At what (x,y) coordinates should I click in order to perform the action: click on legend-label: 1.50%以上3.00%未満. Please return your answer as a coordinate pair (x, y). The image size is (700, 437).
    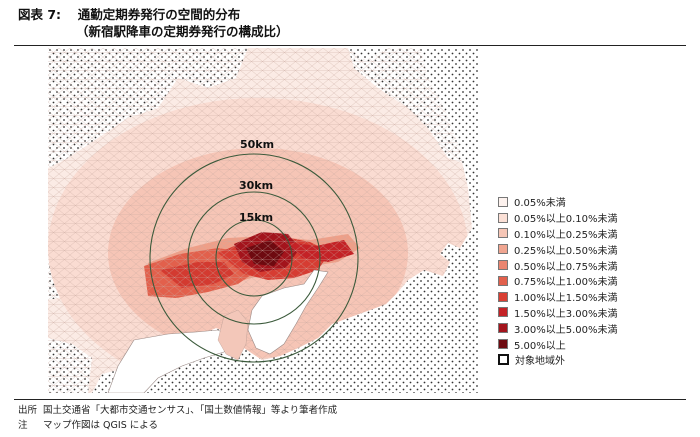
    Looking at the image, I should click on (566, 314).